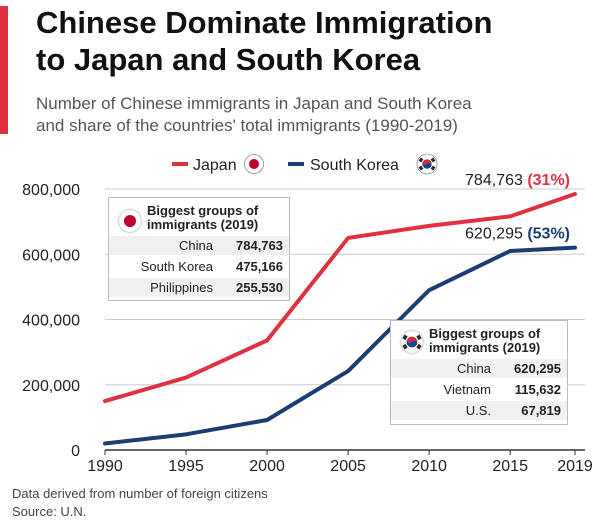  I want to click on country-name: South Korea, so click(176, 266).